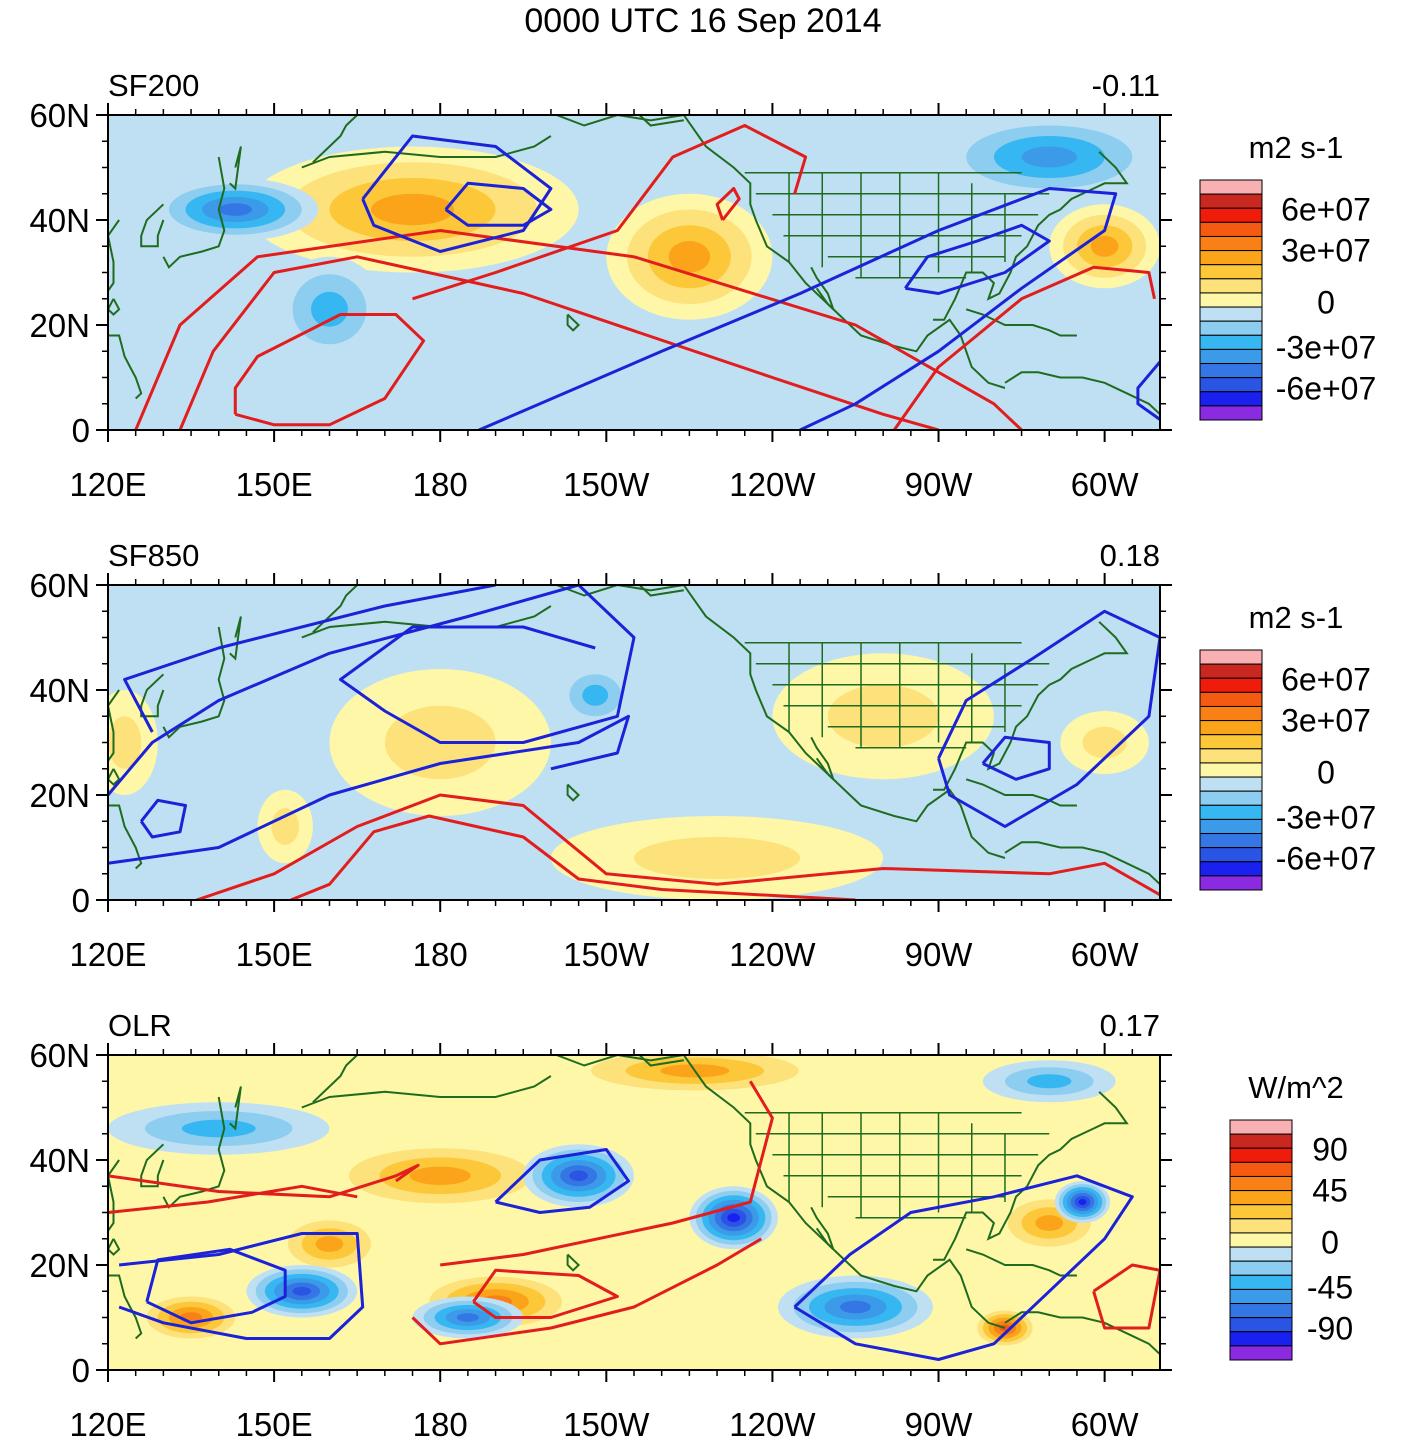 The width and height of the screenshot is (1406, 1443). What do you see at coordinates (1326, 818) in the screenshot?
I see `colorbar-tick-label: -3e+07` at bounding box center [1326, 818].